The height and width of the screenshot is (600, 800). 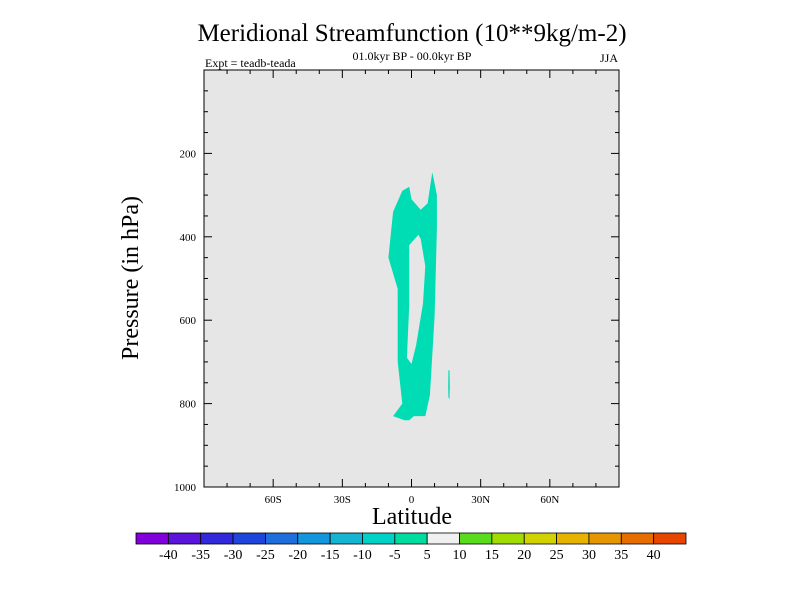 What do you see at coordinates (188, 154) in the screenshot?
I see `y-tick-label: 200` at bounding box center [188, 154].